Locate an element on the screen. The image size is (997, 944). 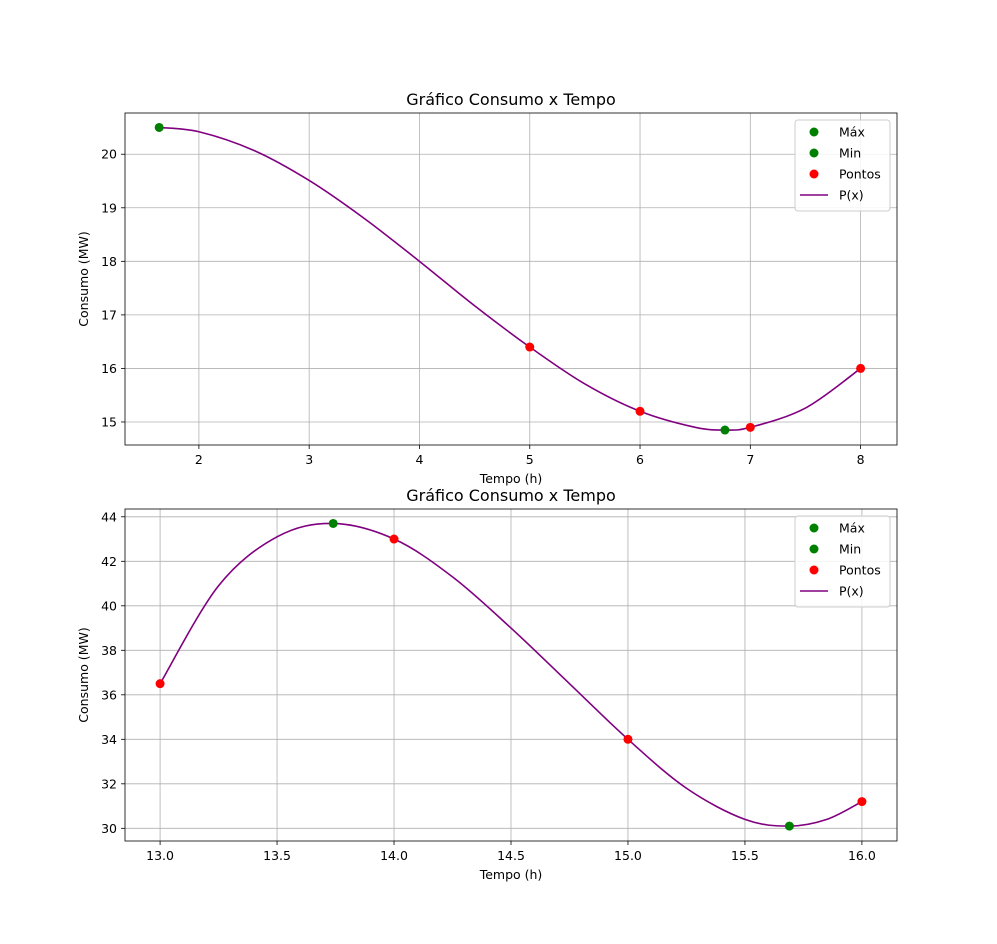
x-tick-label: 16.0 is located at coordinates (862, 855).